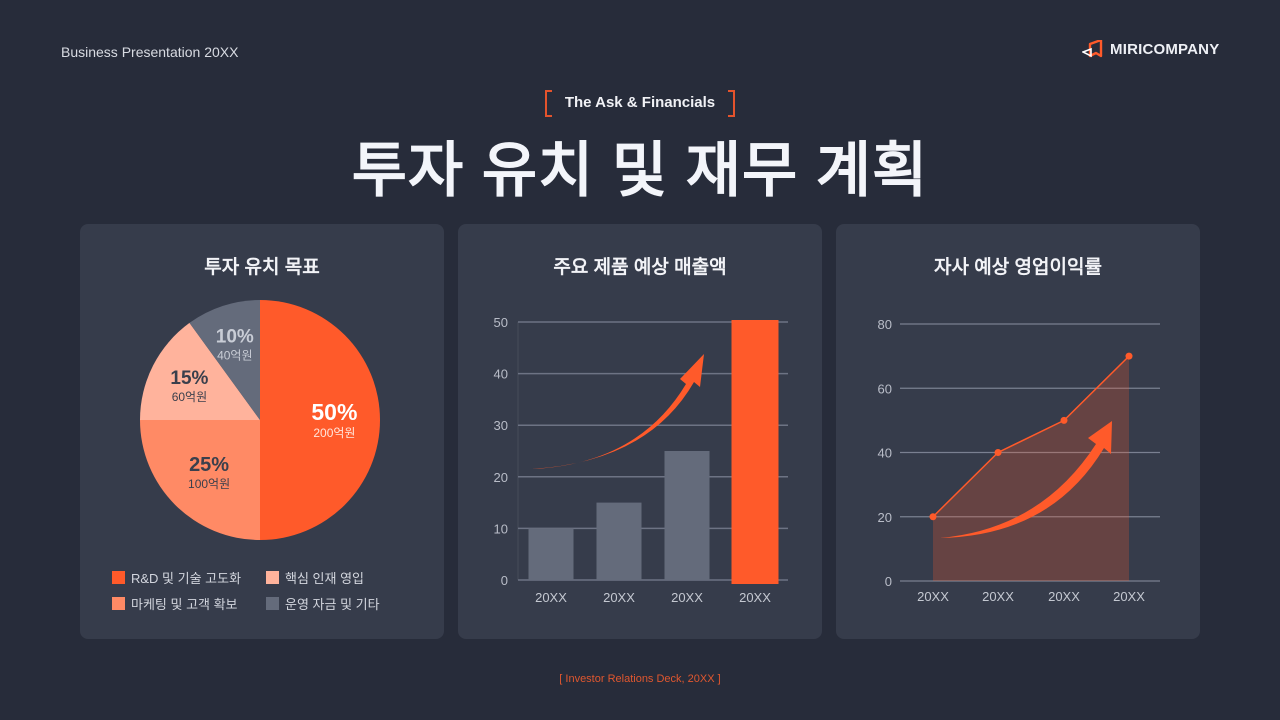 This screenshot has width=1280, height=720. I want to click on kicker-text: The Ask & Financials, so click(640, 102).